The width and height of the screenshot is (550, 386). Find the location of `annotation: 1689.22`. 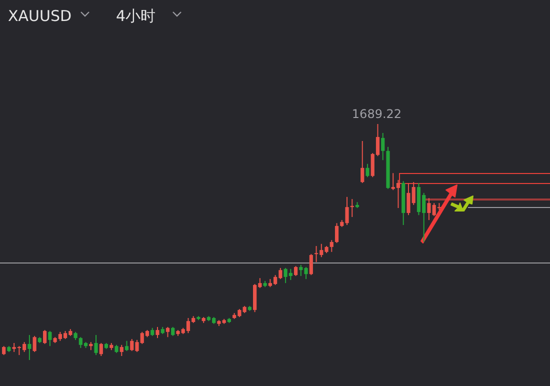

annotation: 1689.22 is located at coordinates (377, 114).